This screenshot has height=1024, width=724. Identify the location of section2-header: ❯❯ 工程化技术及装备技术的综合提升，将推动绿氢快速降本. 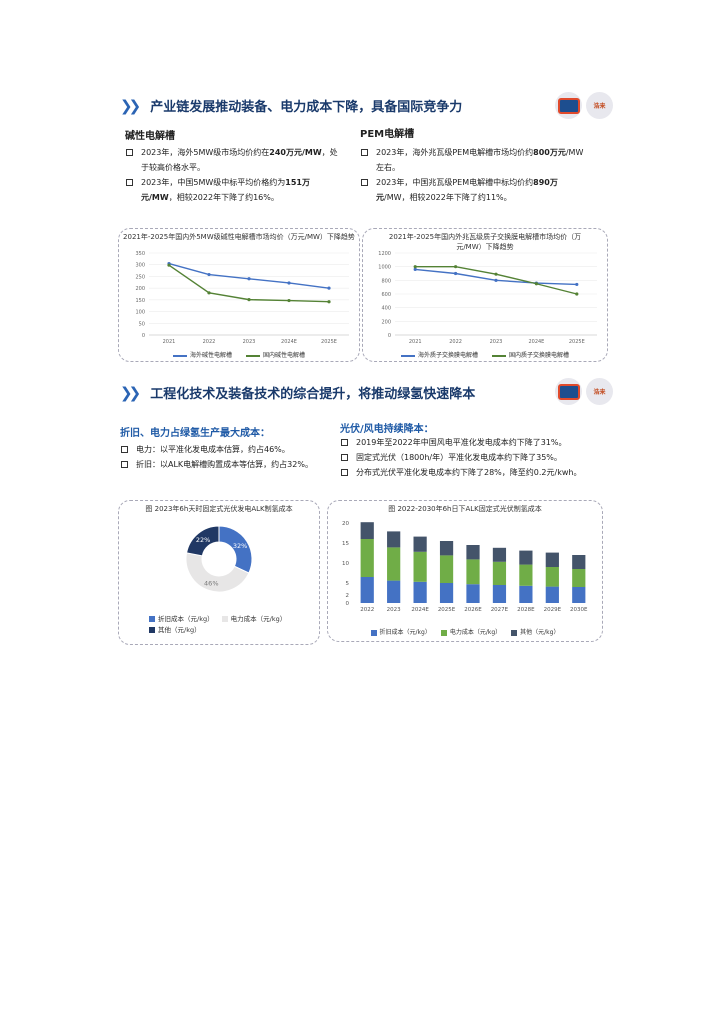
(297, 392).